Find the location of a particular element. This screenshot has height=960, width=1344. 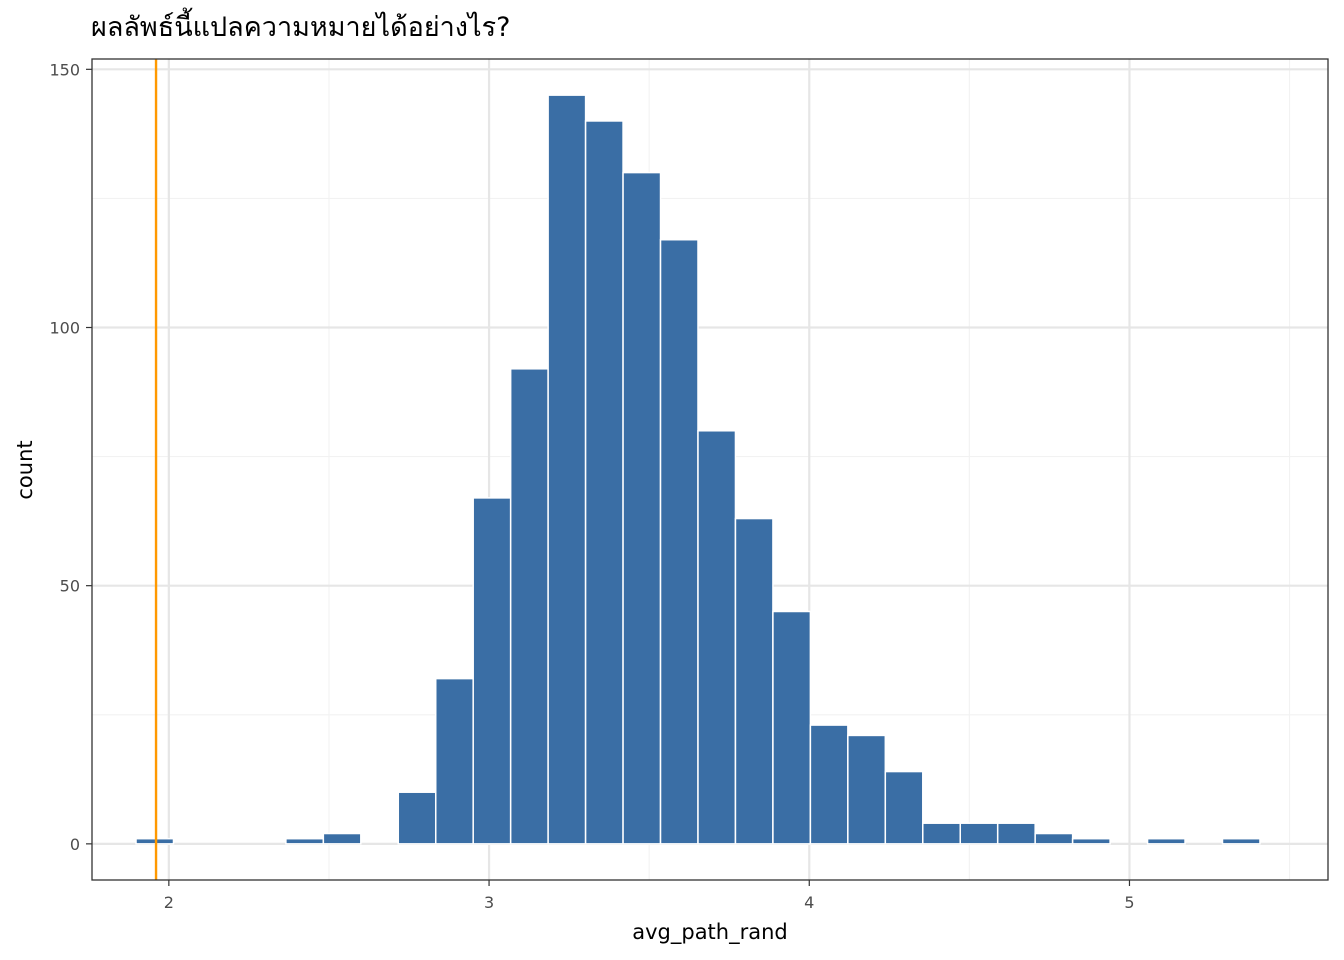

x-tick-label: 2 is located at coordinates (169, 902).